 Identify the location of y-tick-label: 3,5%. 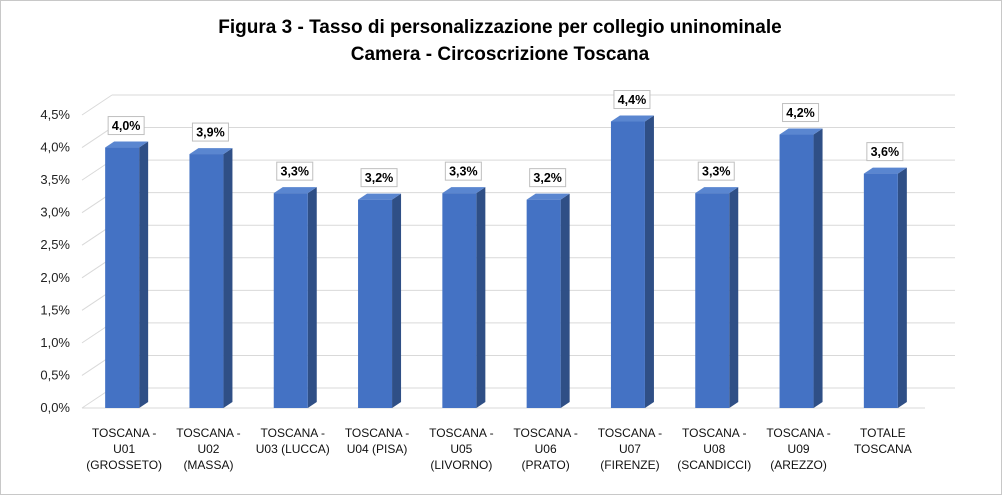
(55, 179).